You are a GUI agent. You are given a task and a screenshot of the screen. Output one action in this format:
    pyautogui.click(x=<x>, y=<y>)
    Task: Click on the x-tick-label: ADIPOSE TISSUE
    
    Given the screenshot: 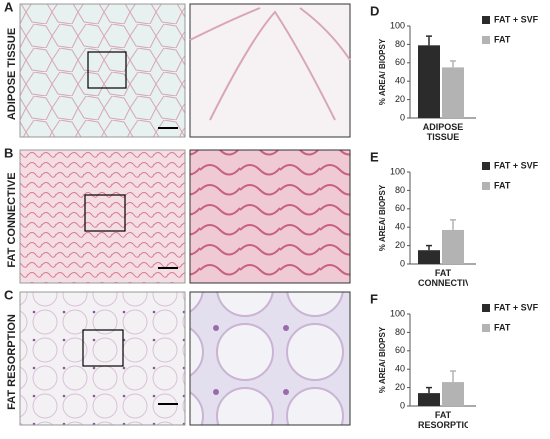 What is the action you would take?
    pyautogui.click(x=443, y=132)
    